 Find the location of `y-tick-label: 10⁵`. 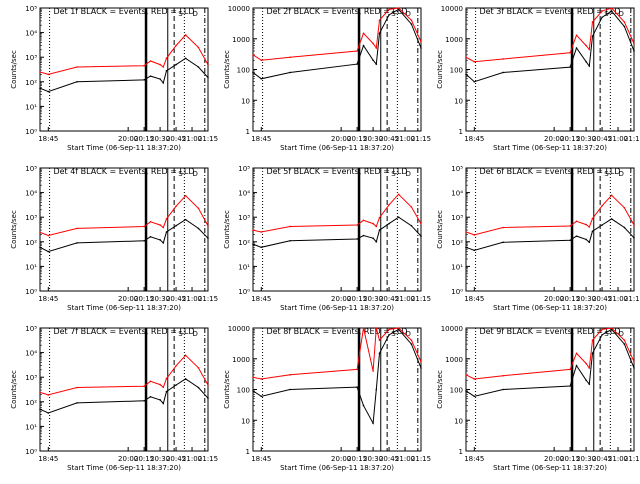

y-tick-label: 10⁵ is located at coordinates (31, 169).